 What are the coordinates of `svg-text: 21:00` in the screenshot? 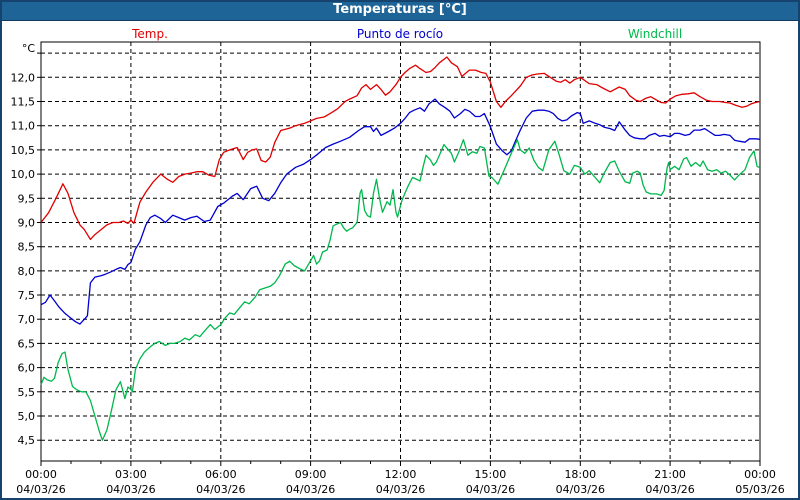 It's located at (670, 474).